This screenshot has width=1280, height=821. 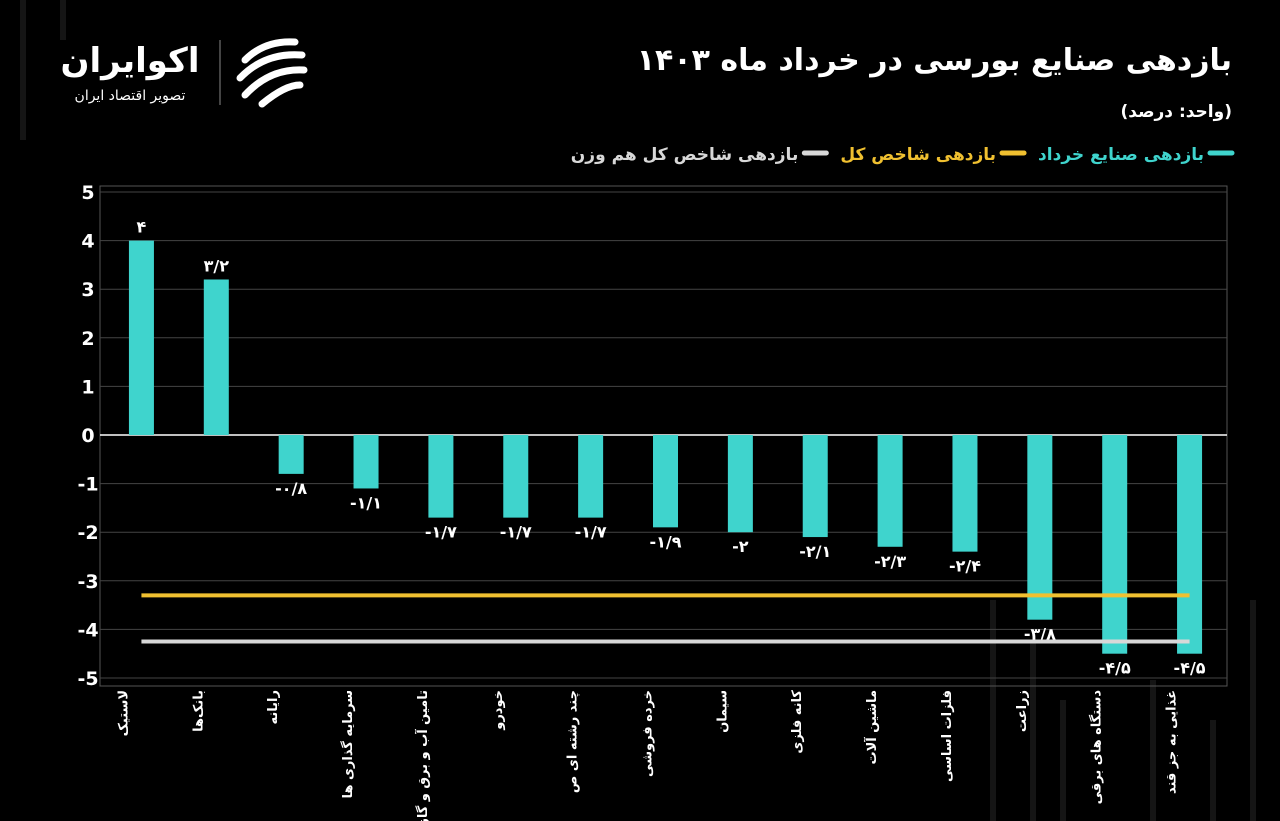 What do you see at coordinates (648, 733) in the screenshot?
I see `x-tick-label: خرده فروشی` at bounding box center [648, 733].